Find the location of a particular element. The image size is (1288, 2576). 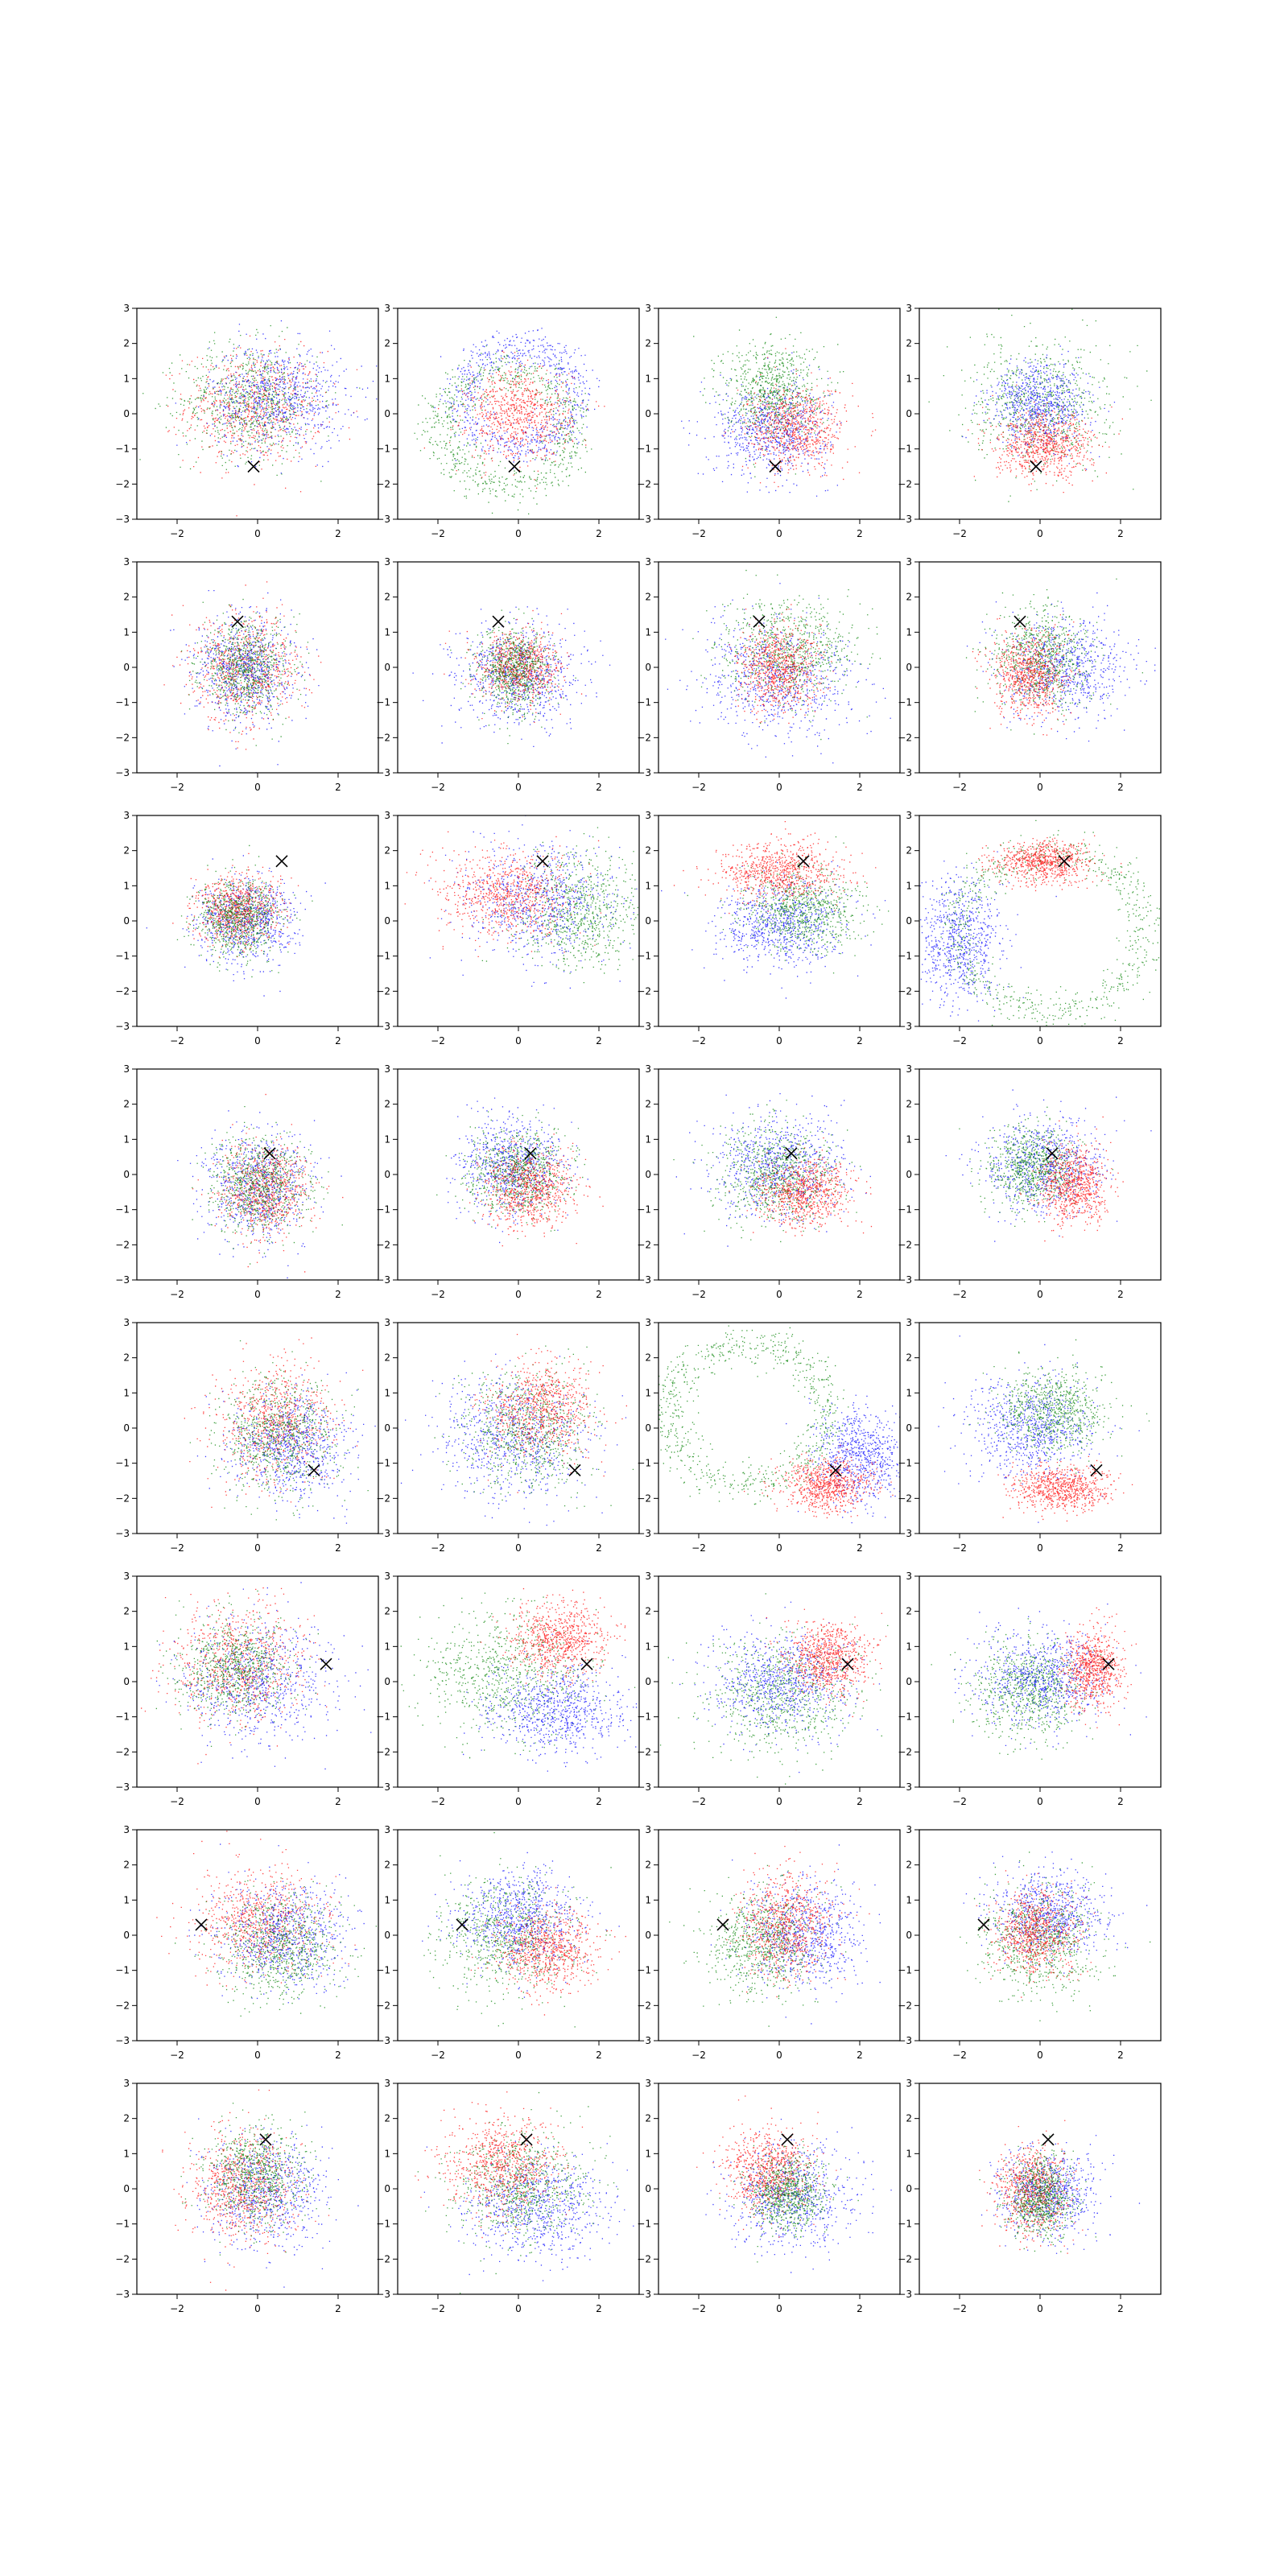

subplot-r1-c3: −2 0 2 −3 −2 −1 0 1 2 3 is located at coordinates (769, 421).